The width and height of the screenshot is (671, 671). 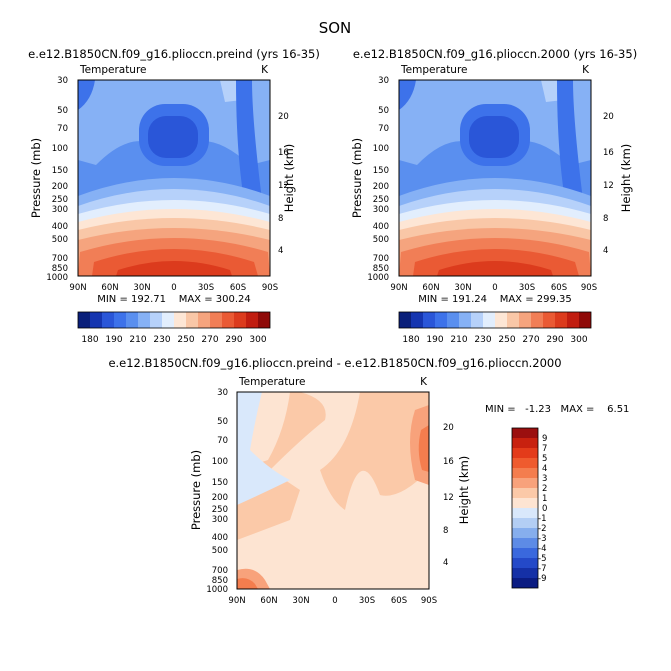 What do you see at coordinates (113, 340) in the screenshot?
I see `colorbar-label: 190` at bounding box center [113, 340].